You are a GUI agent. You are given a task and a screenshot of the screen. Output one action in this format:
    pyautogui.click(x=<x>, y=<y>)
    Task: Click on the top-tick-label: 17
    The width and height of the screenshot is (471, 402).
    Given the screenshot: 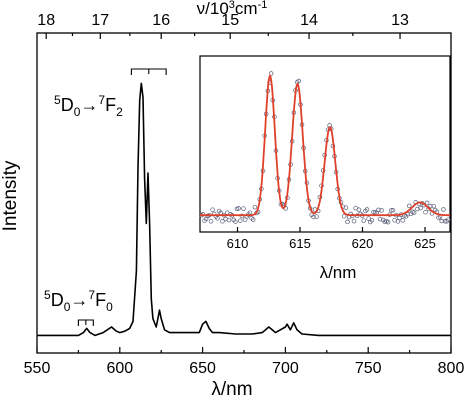 What is the action you would take?
    pyautogui.click(x=100, y=20)
    